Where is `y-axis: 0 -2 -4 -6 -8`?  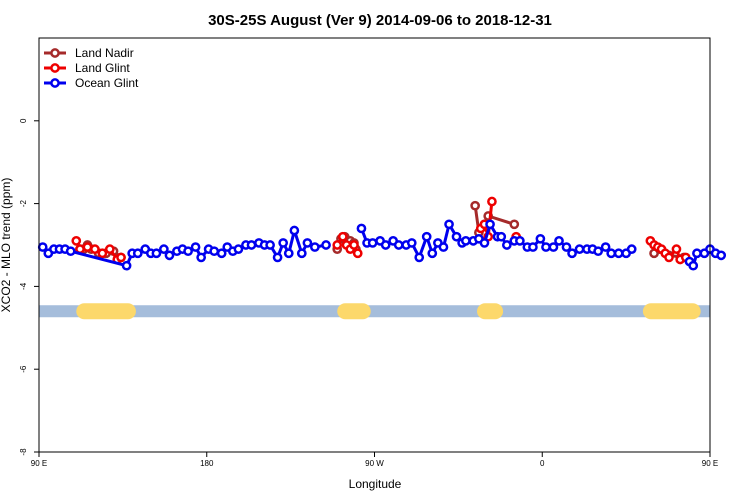
y-axis: 0 -2 -4 -6 -8 is located at coordinates (29, 287).